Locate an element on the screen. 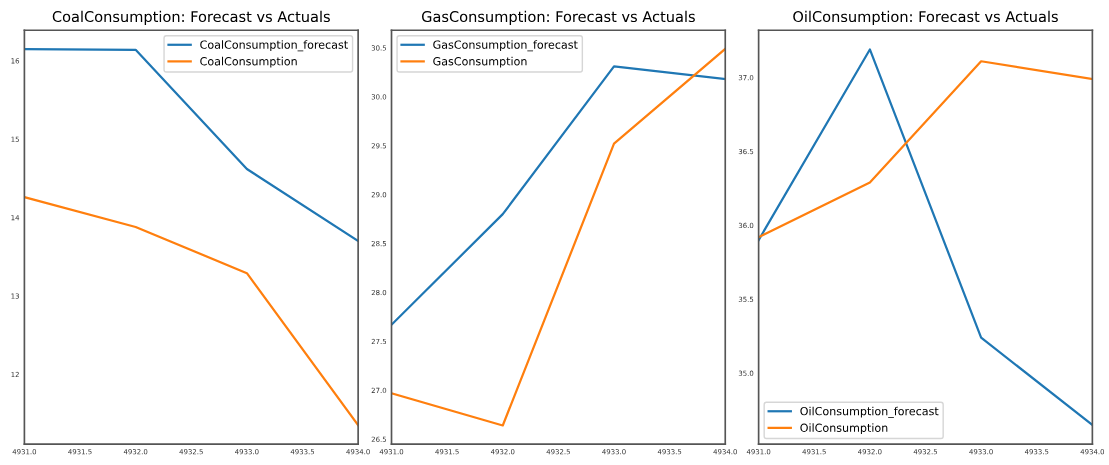  legend-label: OilConsumption is located at coordinates (844, 429).